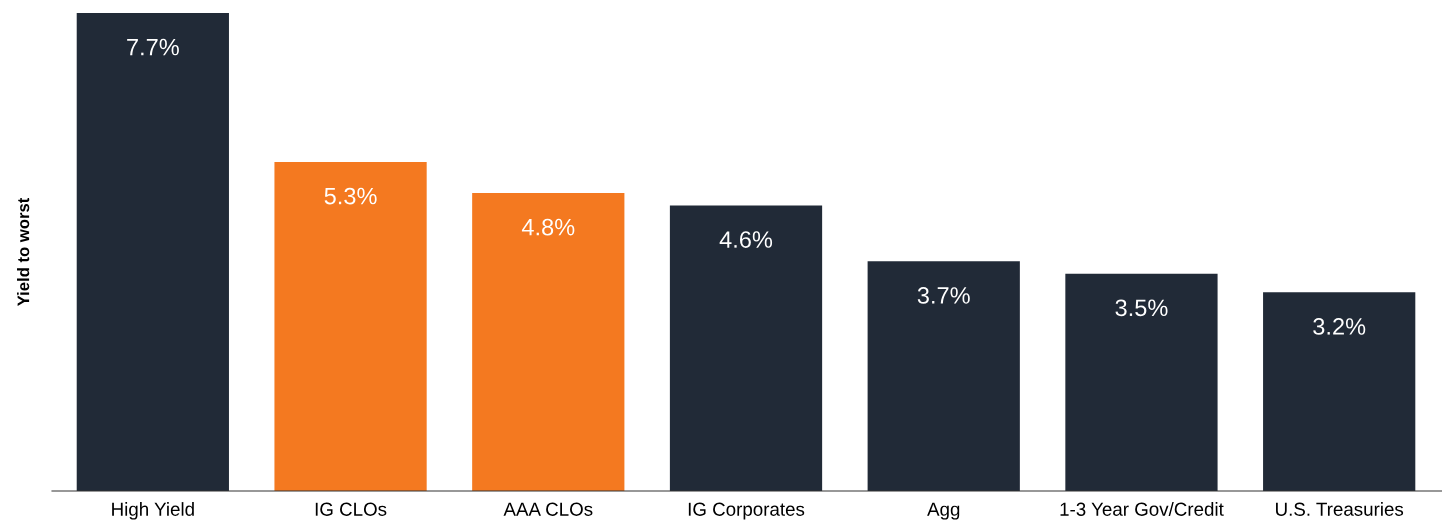 This screenshot has width=1442, height=529. Describe the element at coordinates (746, 511) in the screenshot. I see `x-tick-label: IG Corporates` at that location.